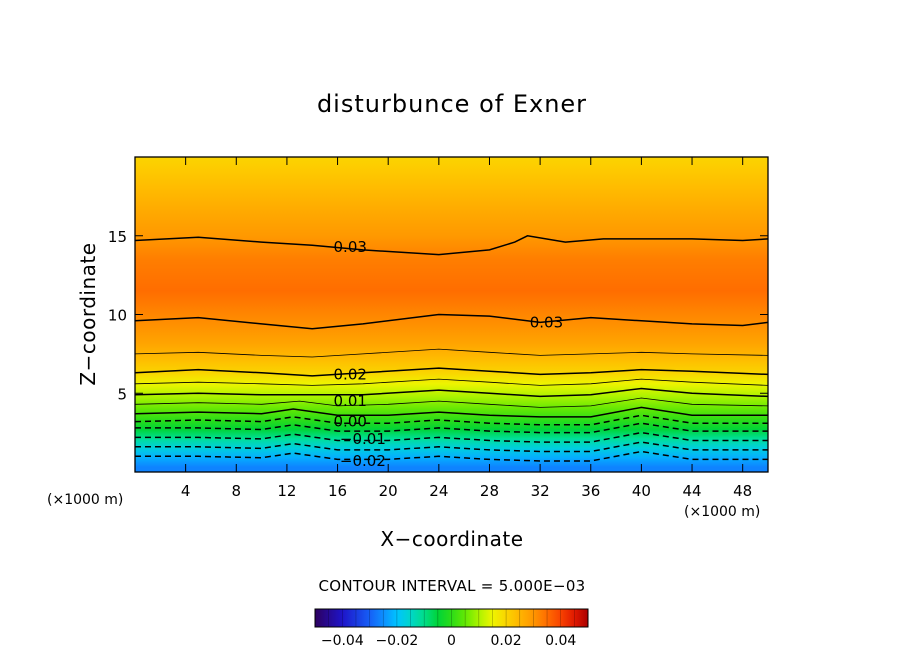 The image size is (904, 654). I want to click on contour-labels: 0.03 0.03 0.02 0.01 0.00−0.01 −0.02, so click(449, 354).